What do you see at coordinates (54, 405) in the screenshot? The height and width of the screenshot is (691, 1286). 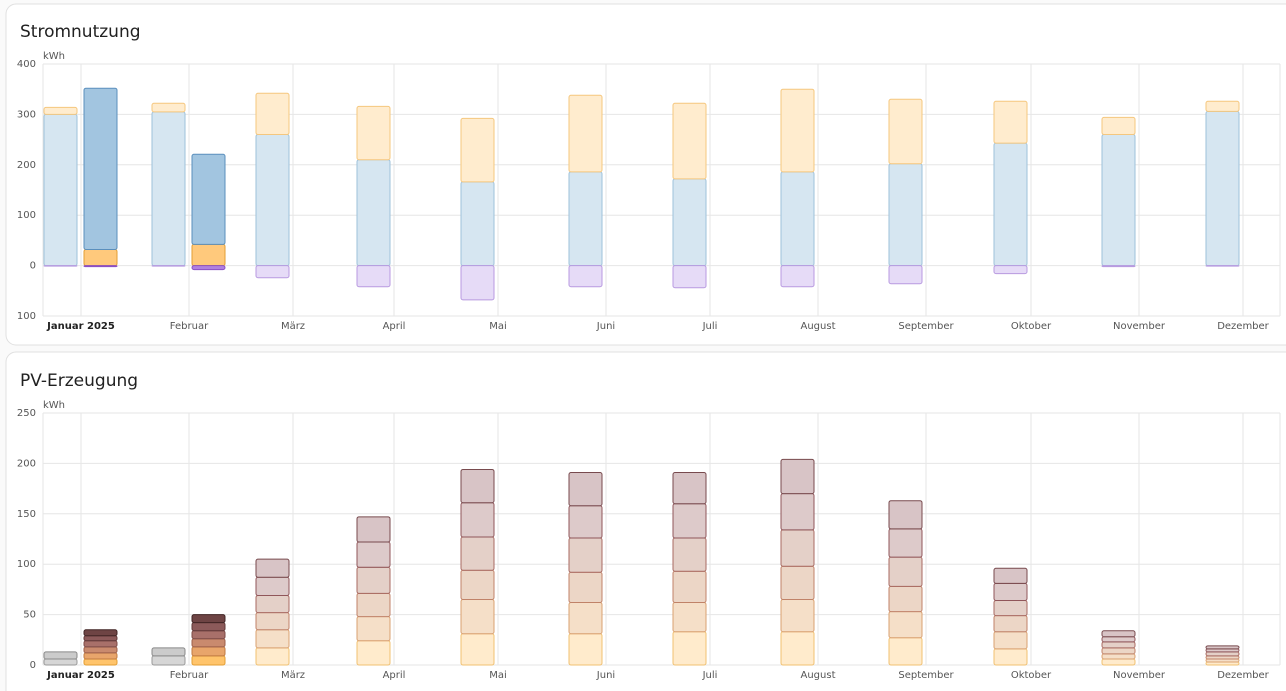 I see `y-axis-unit: kWh` at bounding box center [54, 405].